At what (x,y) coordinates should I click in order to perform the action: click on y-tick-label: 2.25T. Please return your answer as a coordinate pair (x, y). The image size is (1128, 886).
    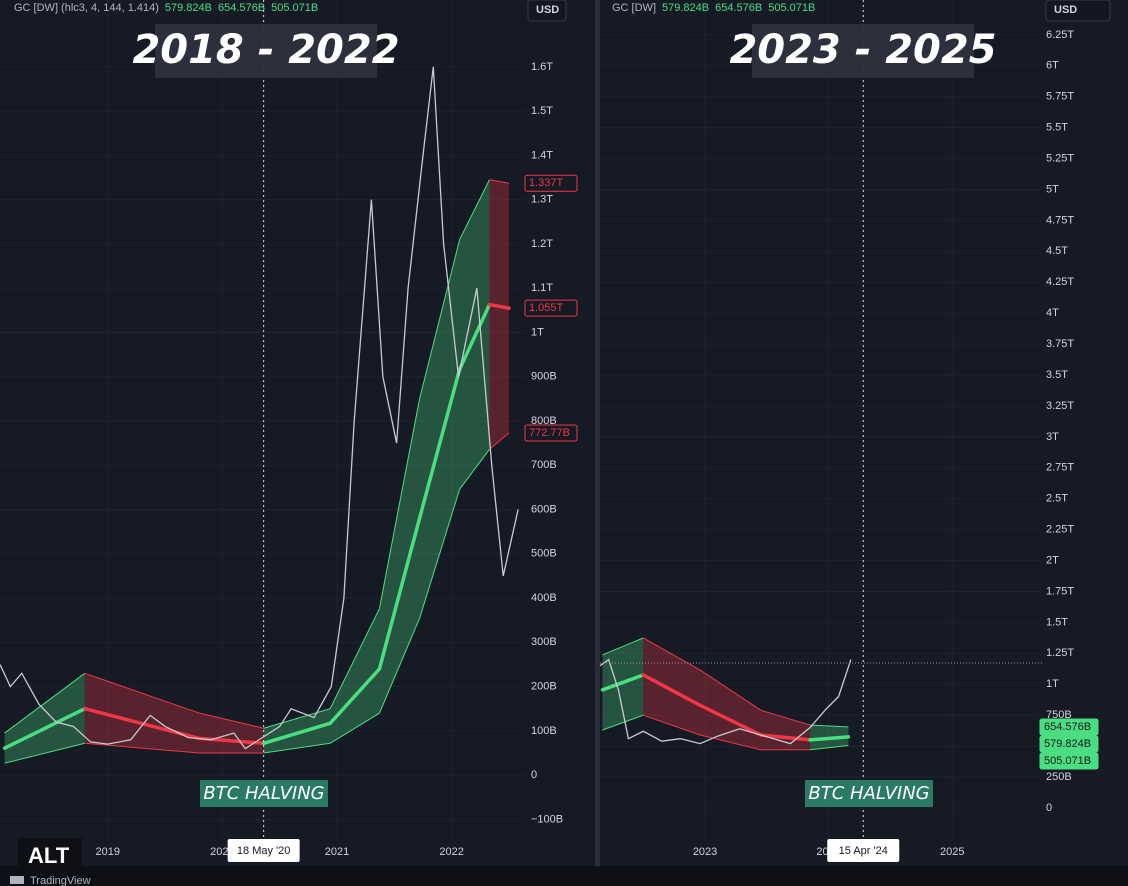
    Looking at the image, I should click on (1060, 530).